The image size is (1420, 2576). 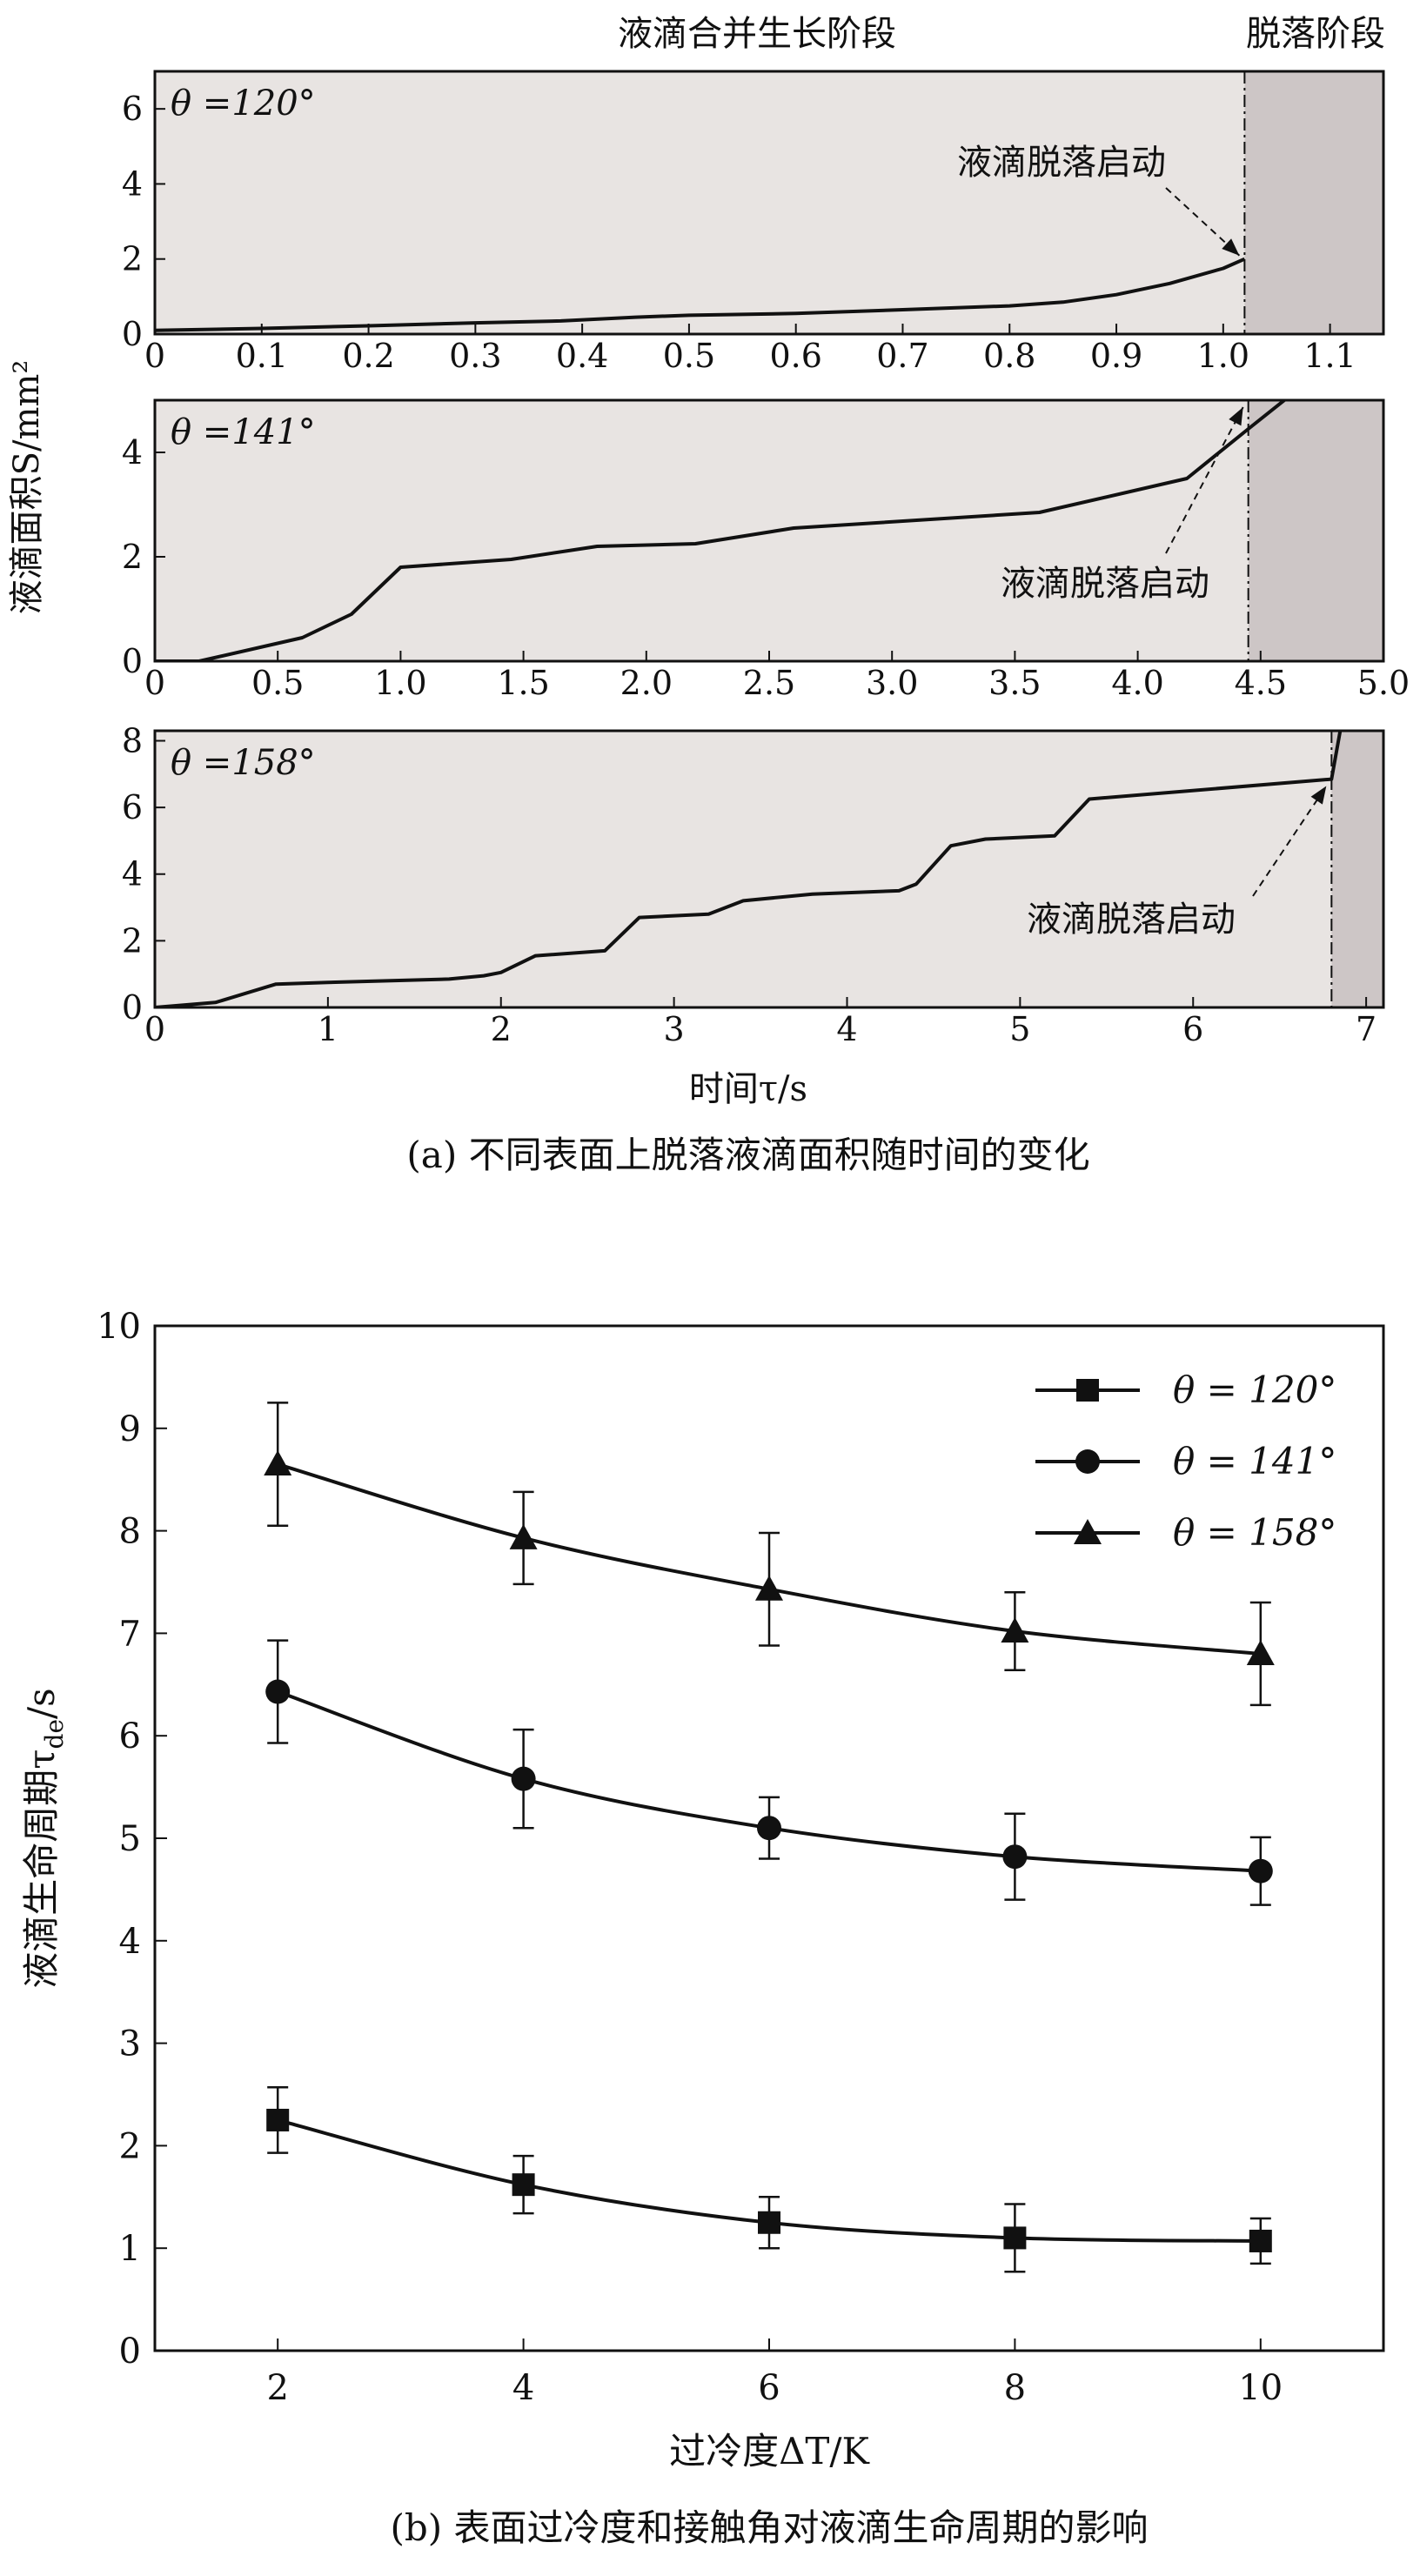 What do you see at coordinates (130, 1839) in the screenshot?
I see `y-tick-label: 5` at bounding box center [130, 1839].